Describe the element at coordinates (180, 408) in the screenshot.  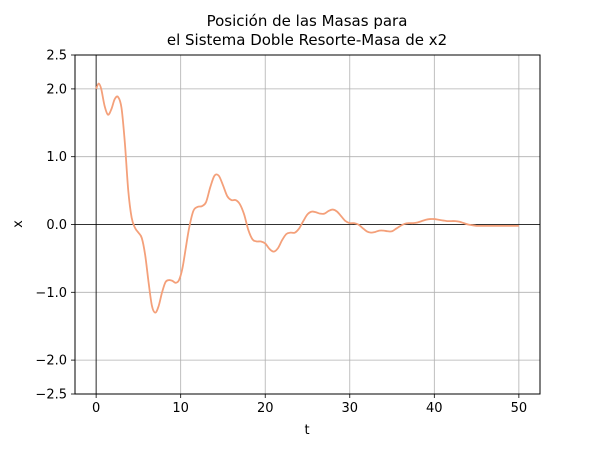
I see `x-tick-label-1: 10` at that location.